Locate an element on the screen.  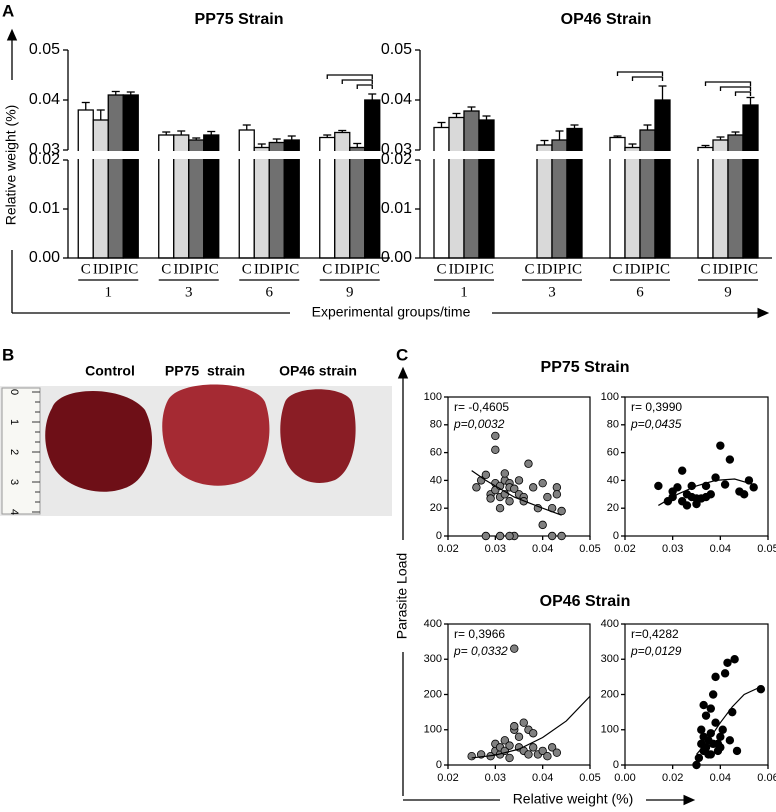
x-tick-label: 0.03 is located at coordinates (672, 549).